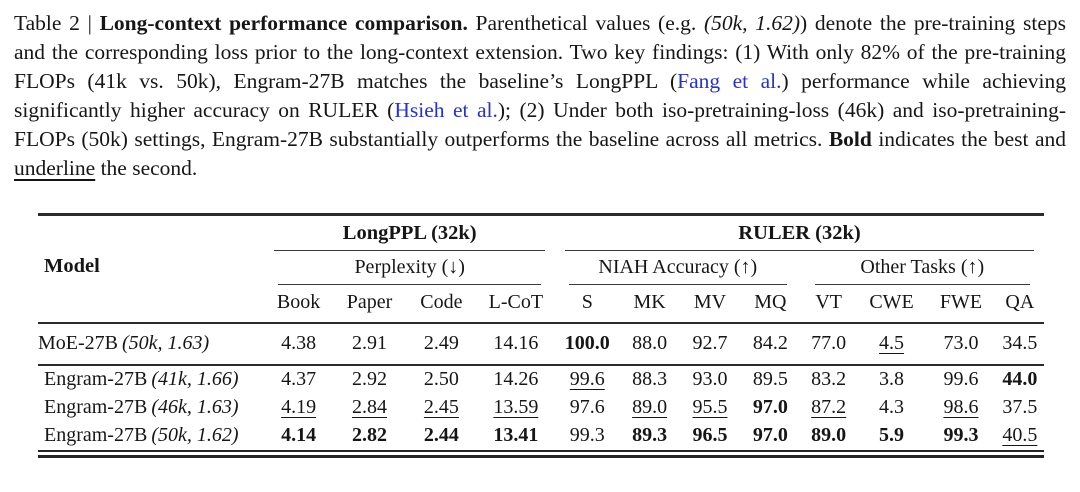 The image size is (1080, 492). What do you see at coordinates (441, 407) in the screenshot?
I see `metric-value: 2.45` at bounding box center [441, 407].